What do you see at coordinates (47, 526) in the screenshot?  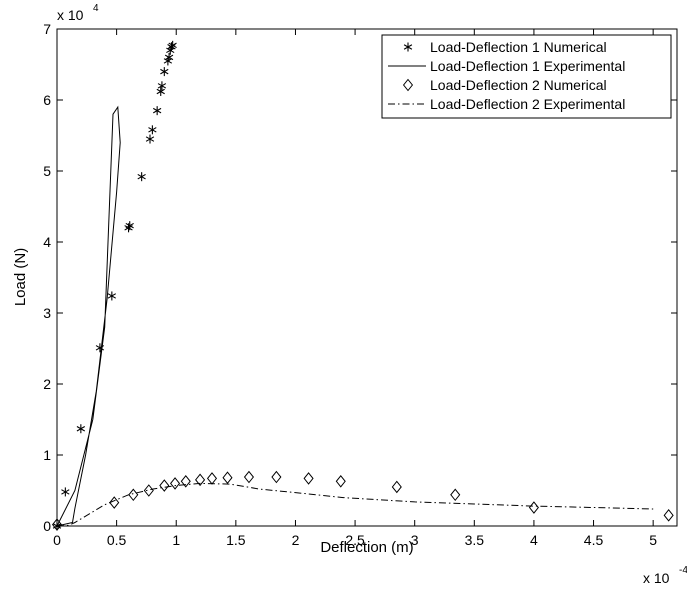 I see `y-tick-label: 0` at bounding box center [47, 526].